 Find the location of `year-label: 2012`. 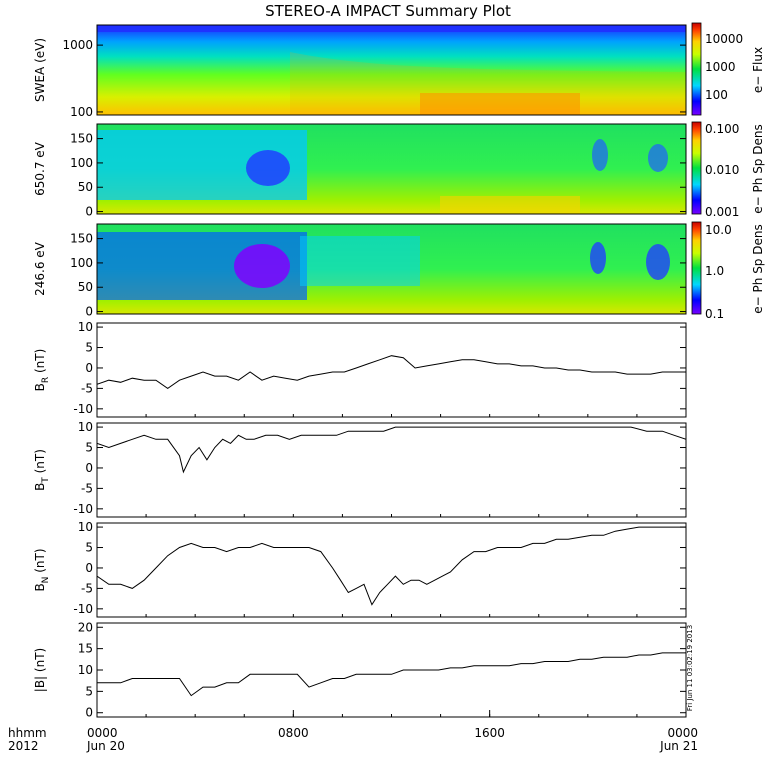

year-label: 2012 is located at coordinates (23, 746).